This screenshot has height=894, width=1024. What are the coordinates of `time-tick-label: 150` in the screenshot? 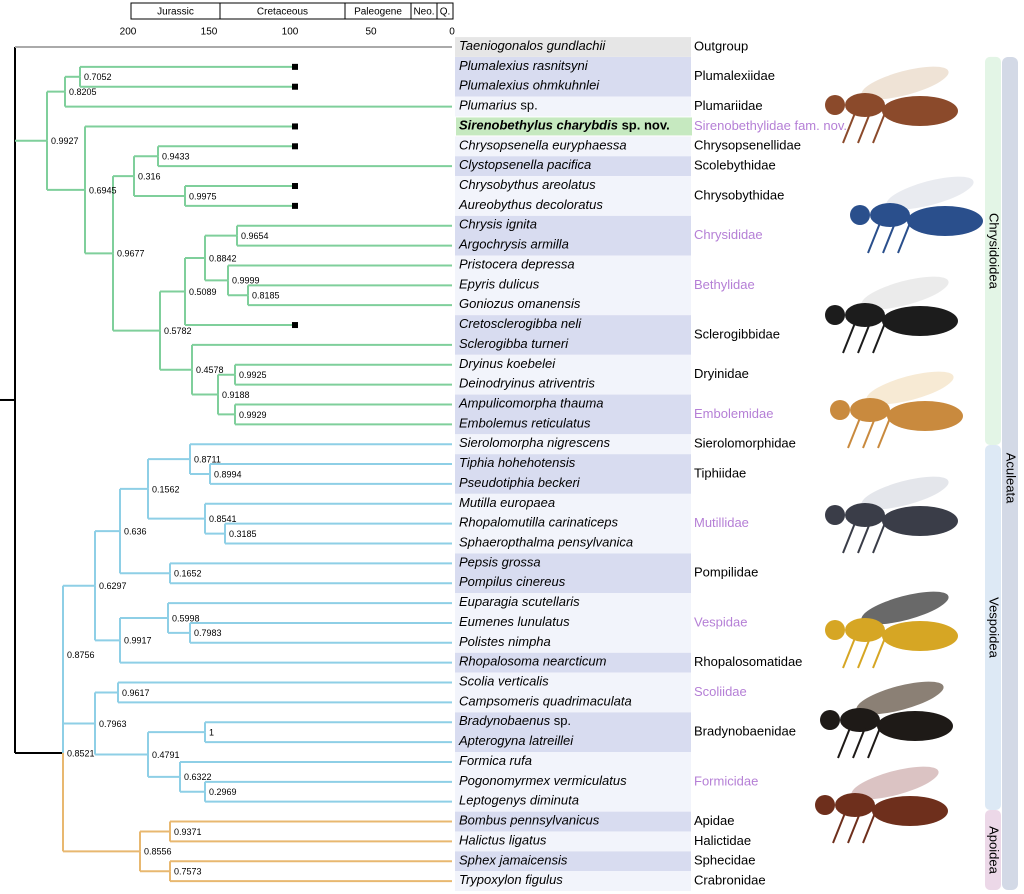 It's located at (209, 32).